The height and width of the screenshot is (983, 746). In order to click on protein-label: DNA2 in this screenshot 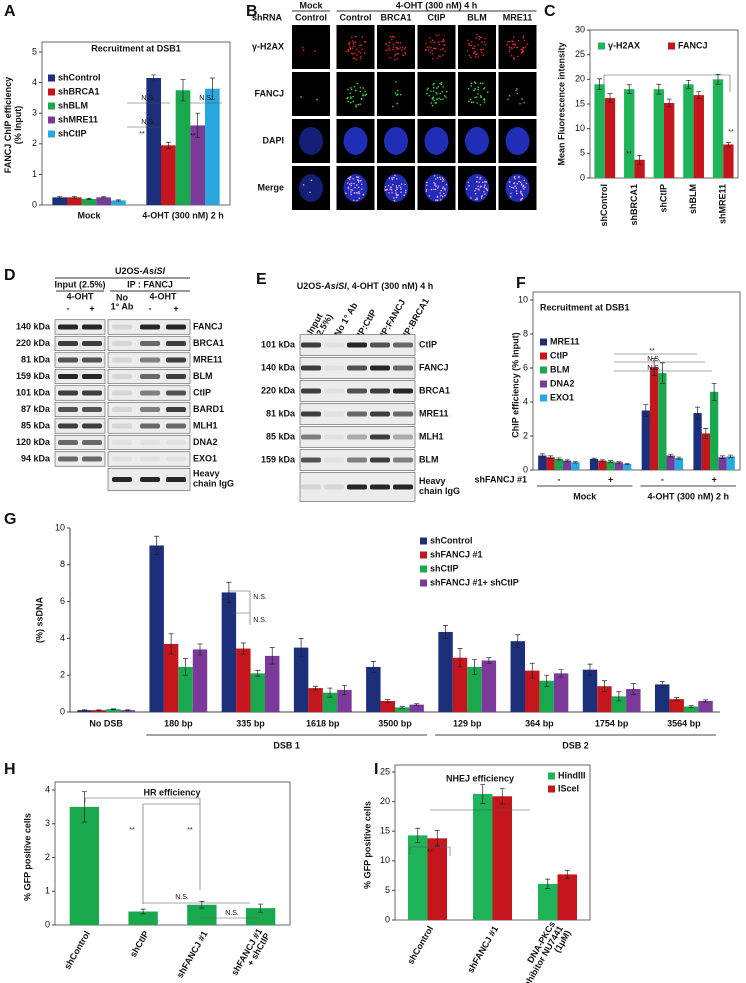, I will do `click(205, 442)`.